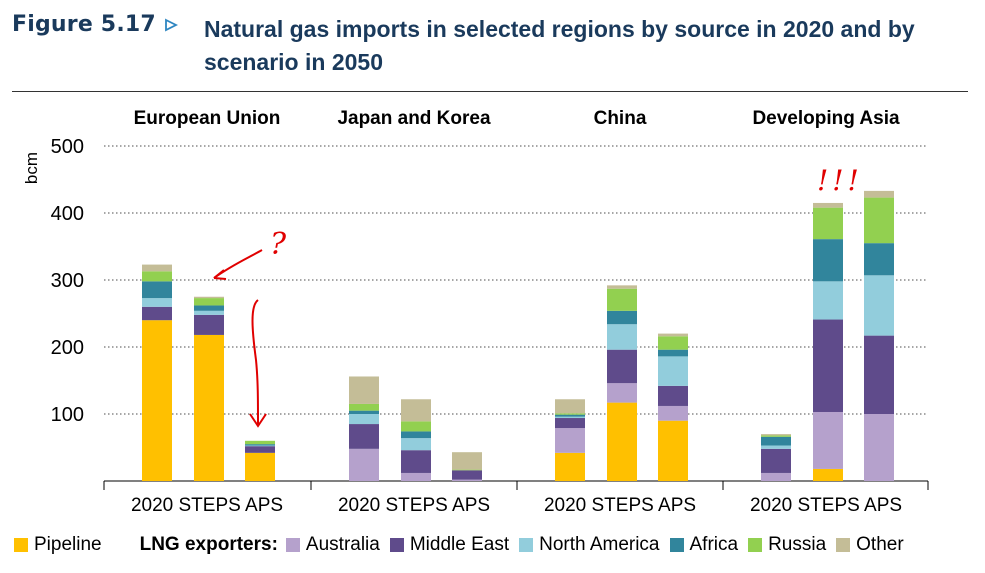 This screenshot has width=985, height=573. Describe the element at coordinates (208, 544) in the screenshot. I see `legend-group-label: LNG exporters:` at that location.